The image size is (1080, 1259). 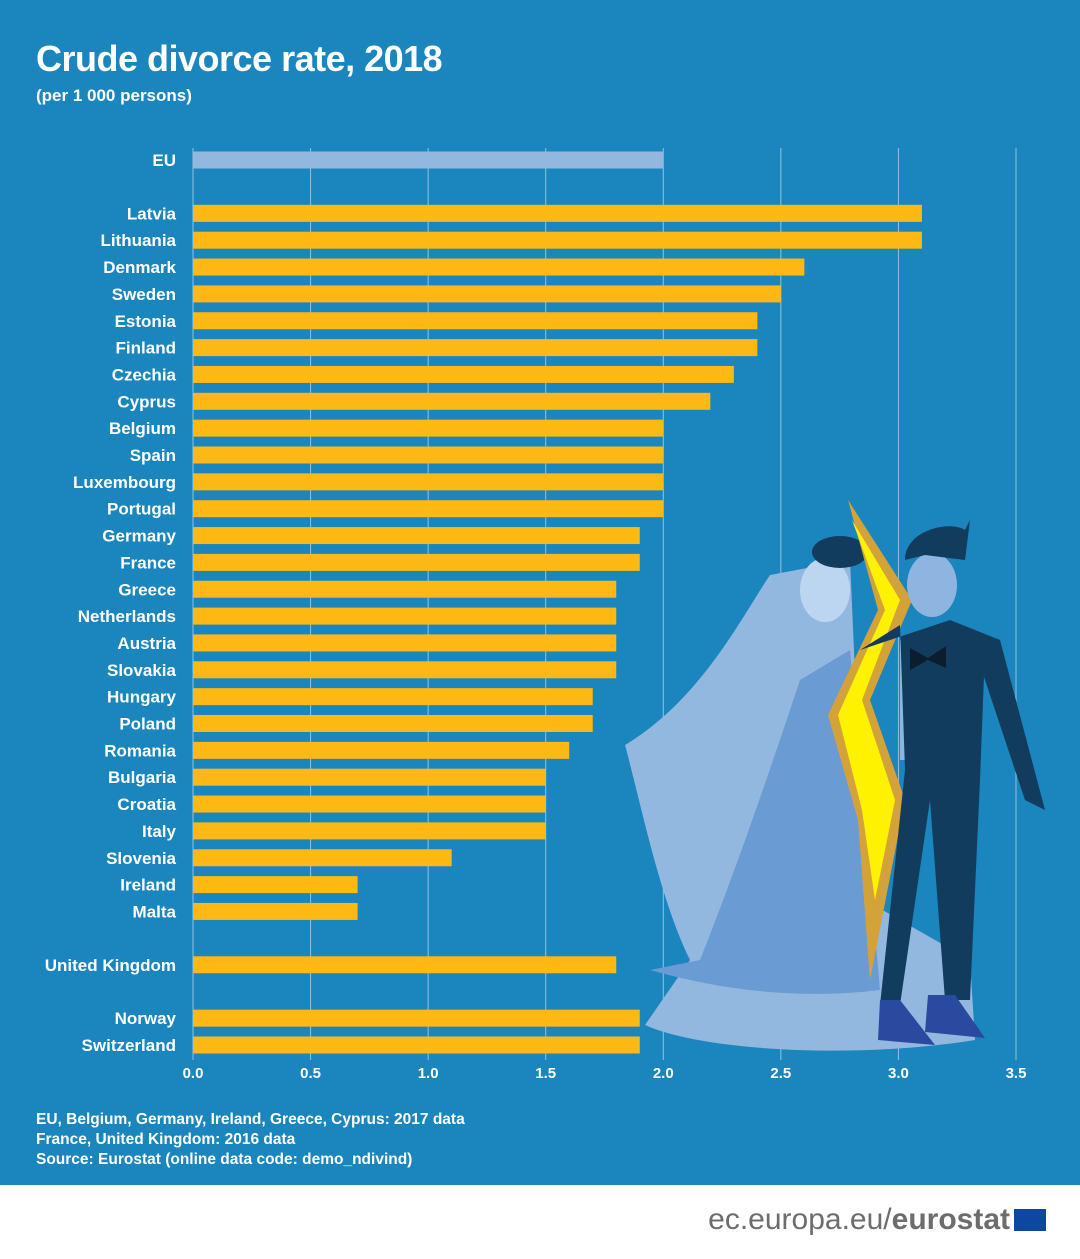 What do you see at coordinates (146, 401) in the screenshot?
I see `category-label: Cyprus` at bounding box center [146, 401].